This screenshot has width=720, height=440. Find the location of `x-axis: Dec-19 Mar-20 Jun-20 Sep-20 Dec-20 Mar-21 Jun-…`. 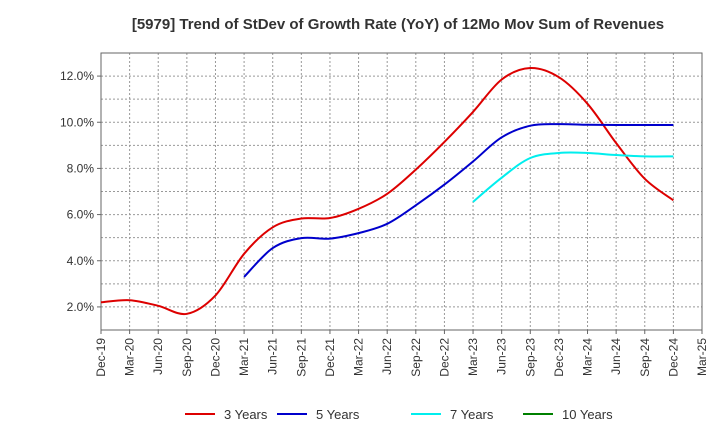

x-axis: Dec-19 Mar-20 Jun-20 Sep-20 Dec-20 Mar-21 Jun-… is located at coordinates (401, 353).